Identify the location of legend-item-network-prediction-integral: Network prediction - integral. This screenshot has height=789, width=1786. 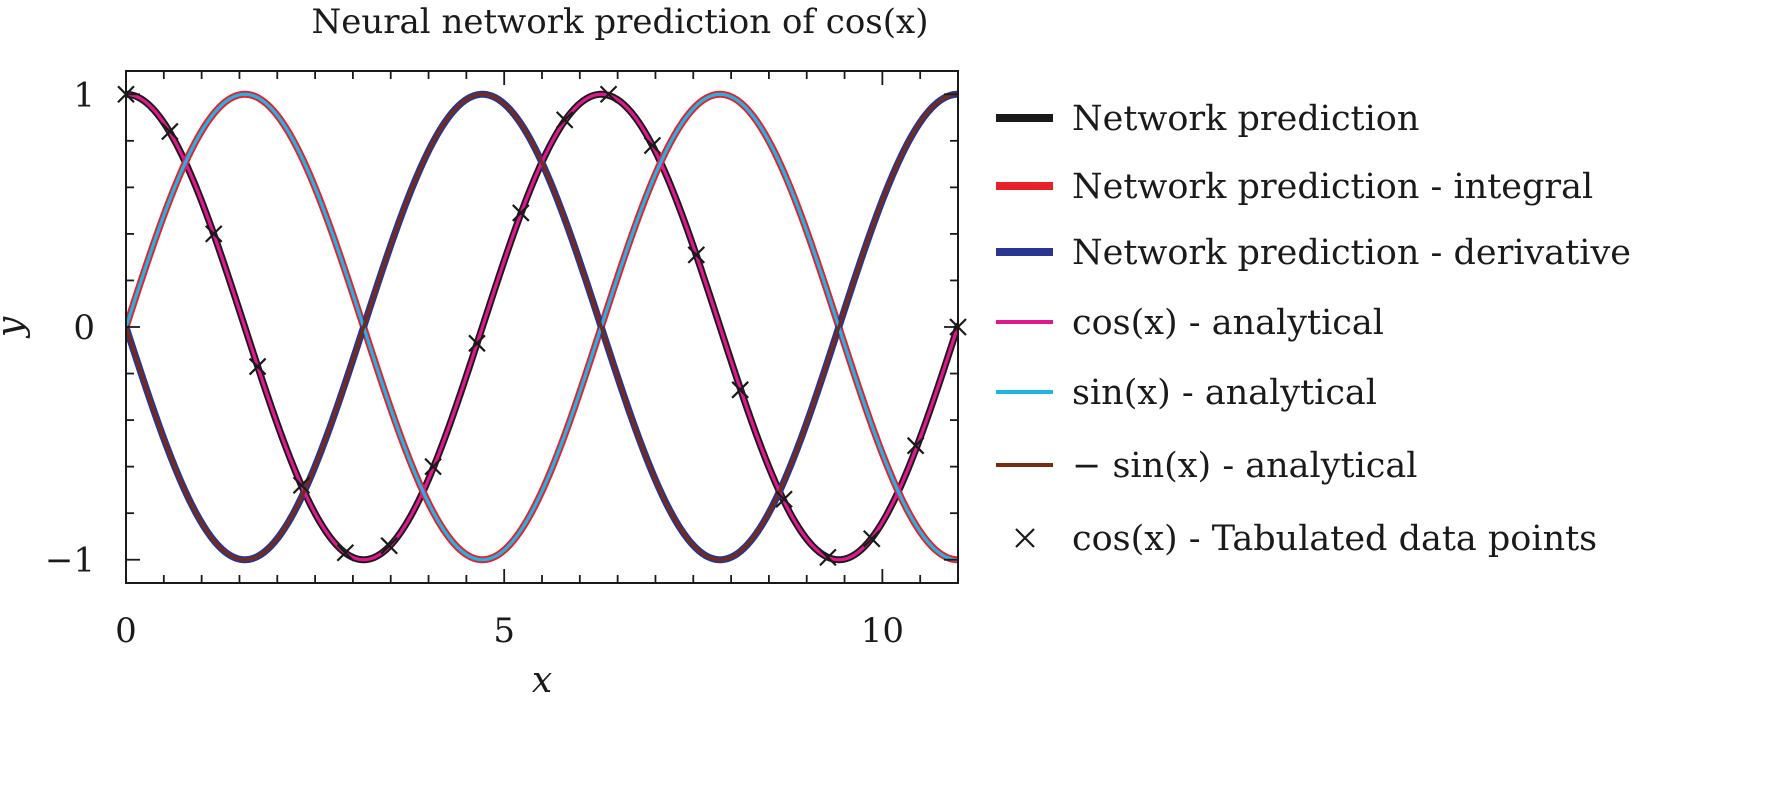
(1294, 187).